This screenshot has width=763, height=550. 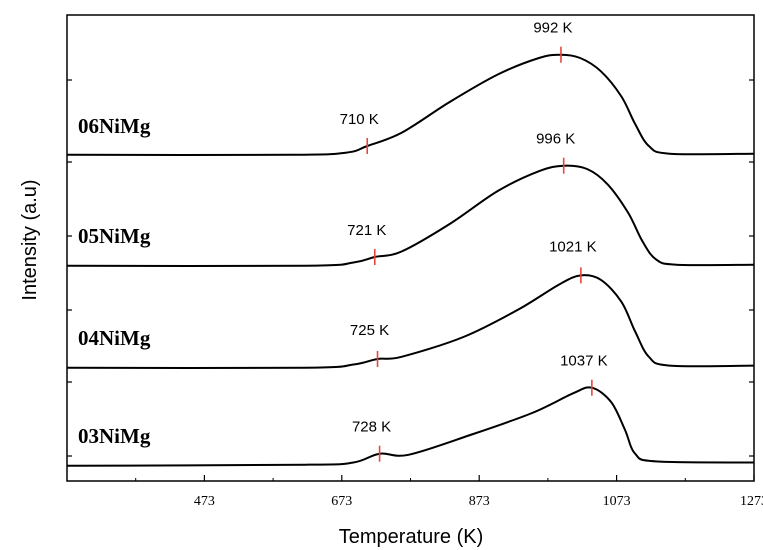 What do you see at coordinates (369, 330) in the screenshot?
I see `peak-label: 725 K` at bounding box center [369, 330].